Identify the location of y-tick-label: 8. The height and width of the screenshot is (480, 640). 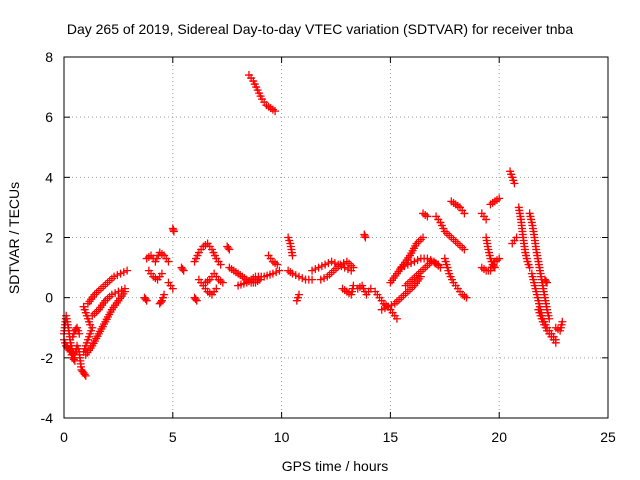
(49, 57).